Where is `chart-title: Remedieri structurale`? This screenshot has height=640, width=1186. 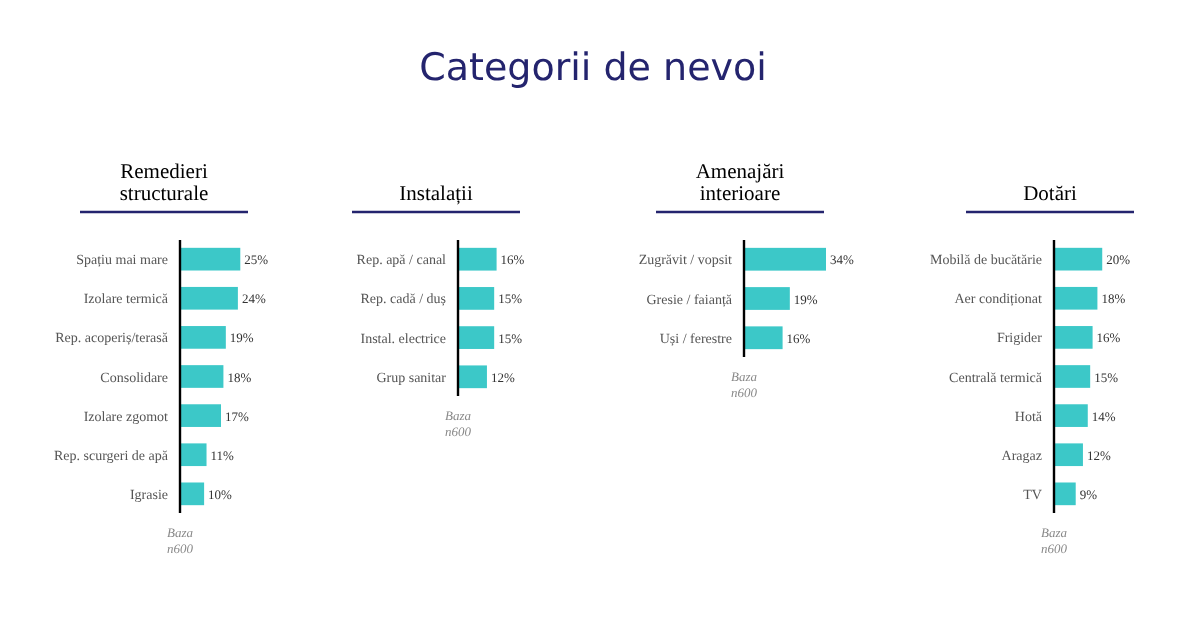 chart-title: Remedieri structurale is located at coordinates (164, 184).